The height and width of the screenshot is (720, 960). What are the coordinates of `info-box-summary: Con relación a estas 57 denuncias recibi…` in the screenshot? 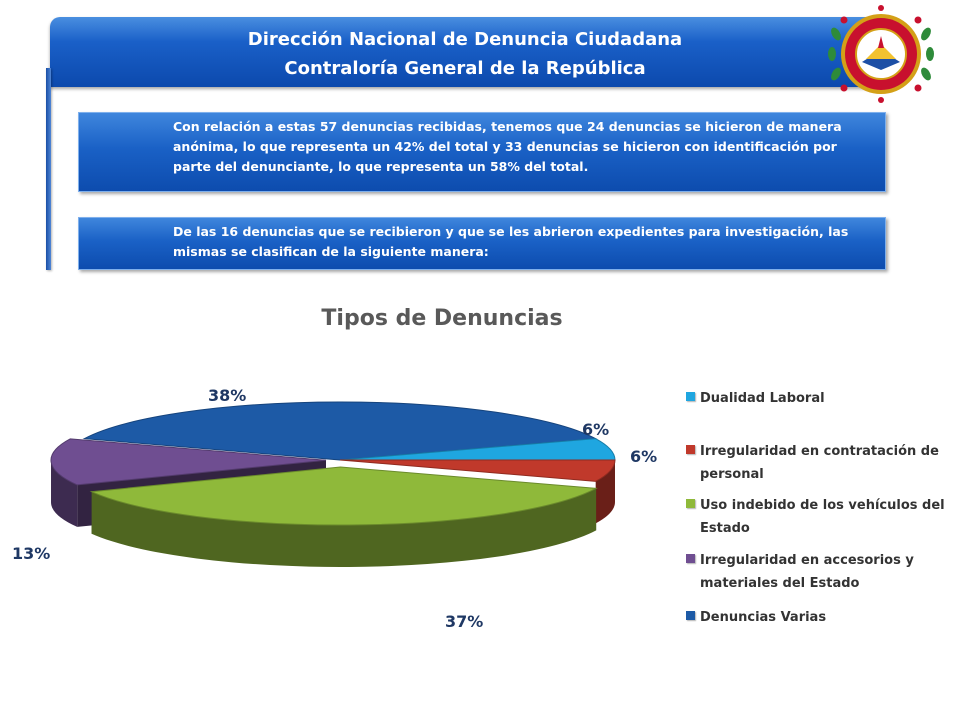 It's located at (482, 152).